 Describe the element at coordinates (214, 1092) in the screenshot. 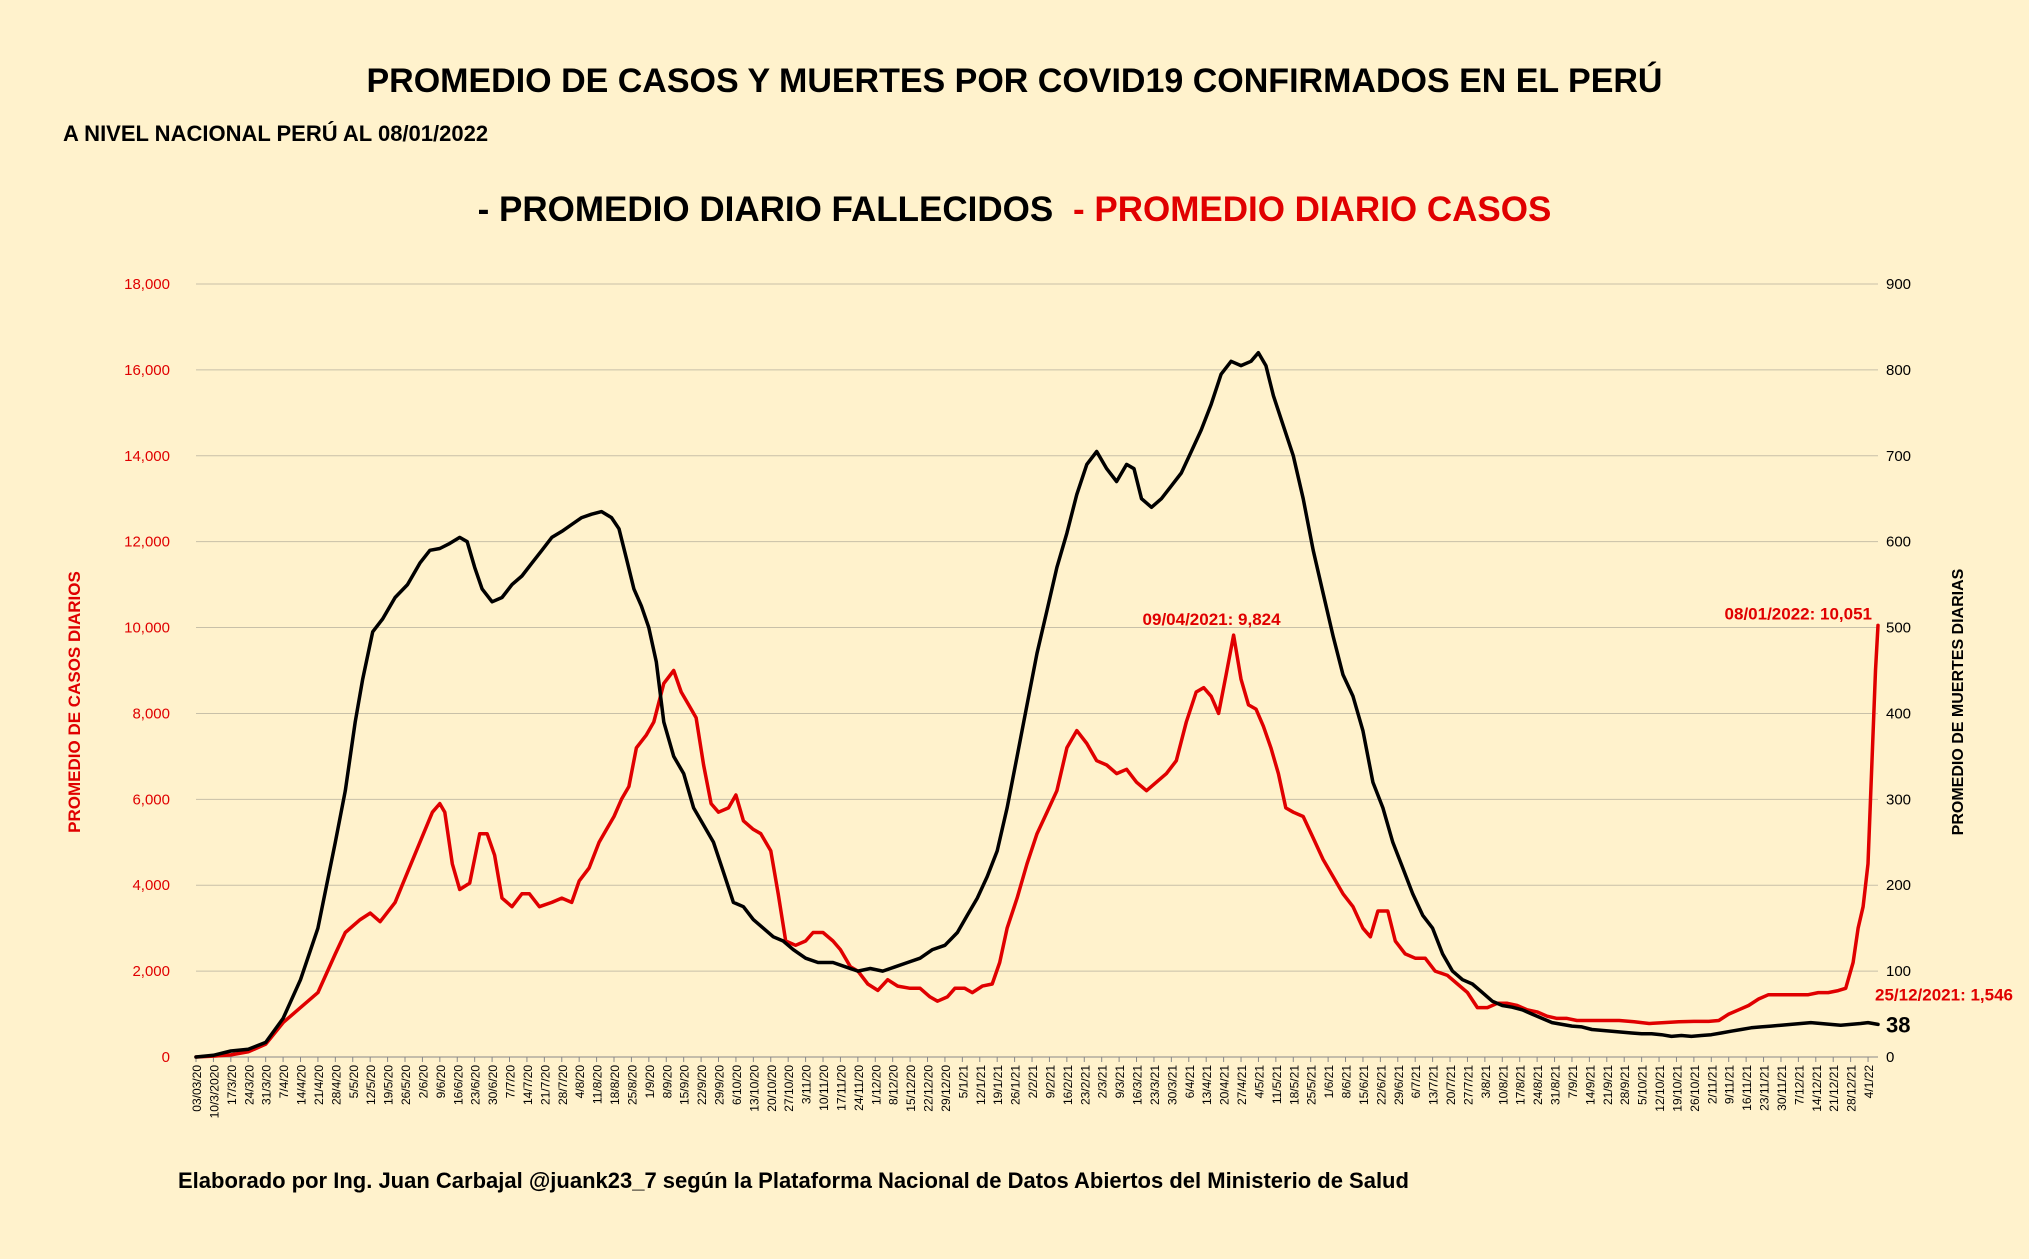

I see `x-tick-label: 10/3/2020` at that location.